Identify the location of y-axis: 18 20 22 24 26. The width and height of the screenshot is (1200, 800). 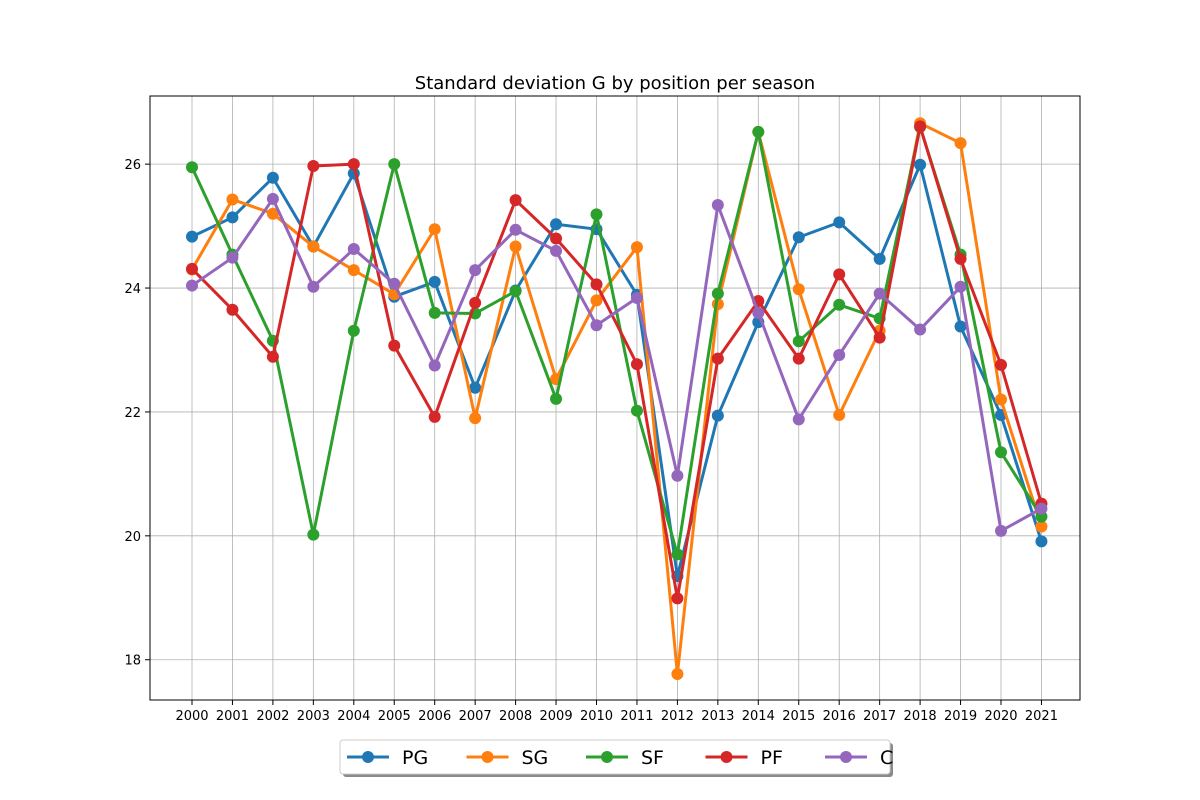
(137, 413).